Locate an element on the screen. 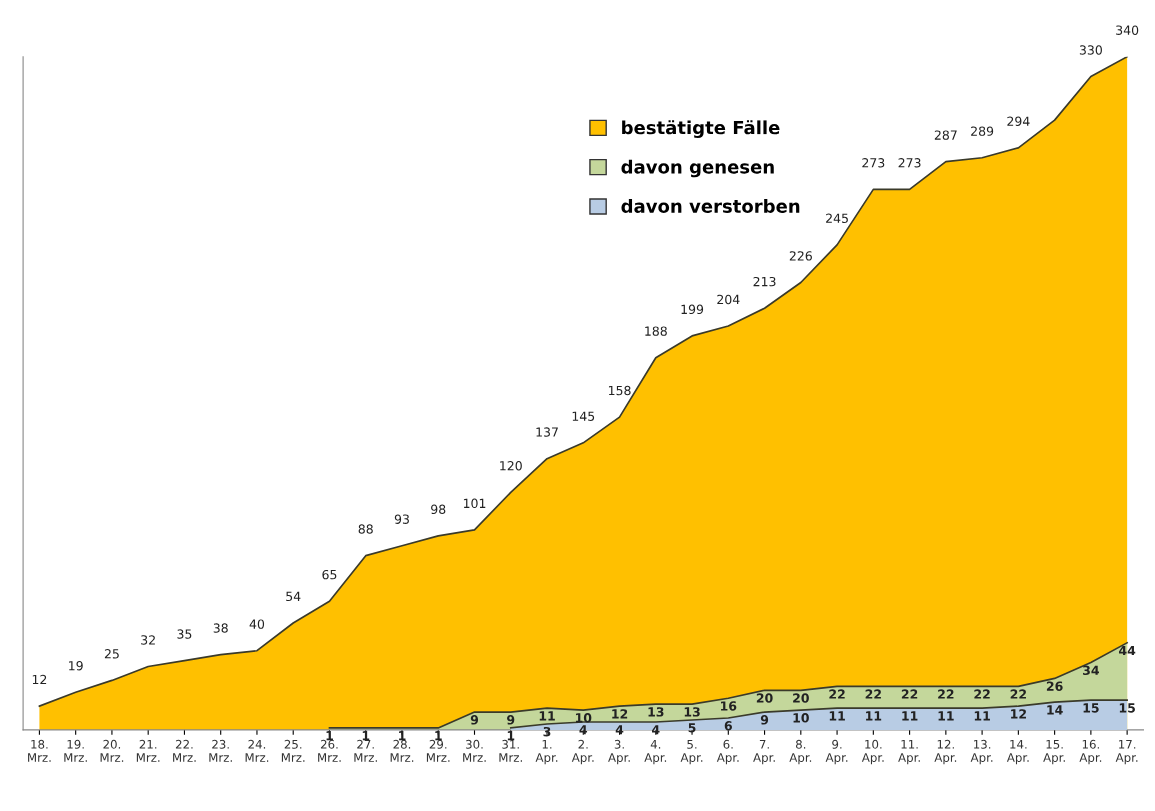 Image resolution: width=1155 pixels, height=811 pixels. data-label: 137 is located at coordinates (547, 432).